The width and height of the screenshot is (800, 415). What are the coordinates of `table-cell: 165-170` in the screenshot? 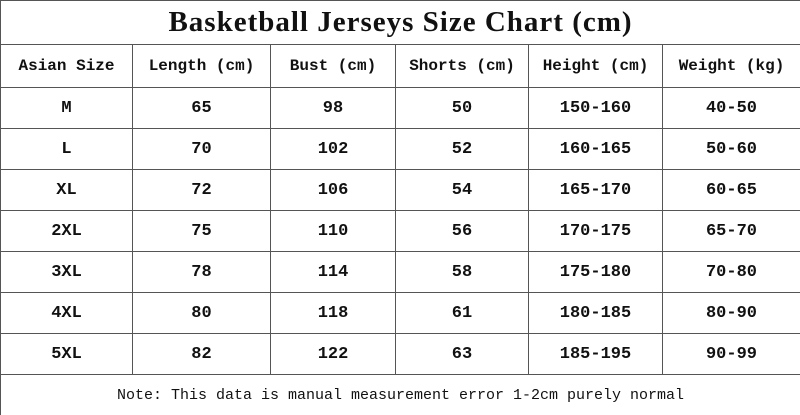 It's located at (596, 190).